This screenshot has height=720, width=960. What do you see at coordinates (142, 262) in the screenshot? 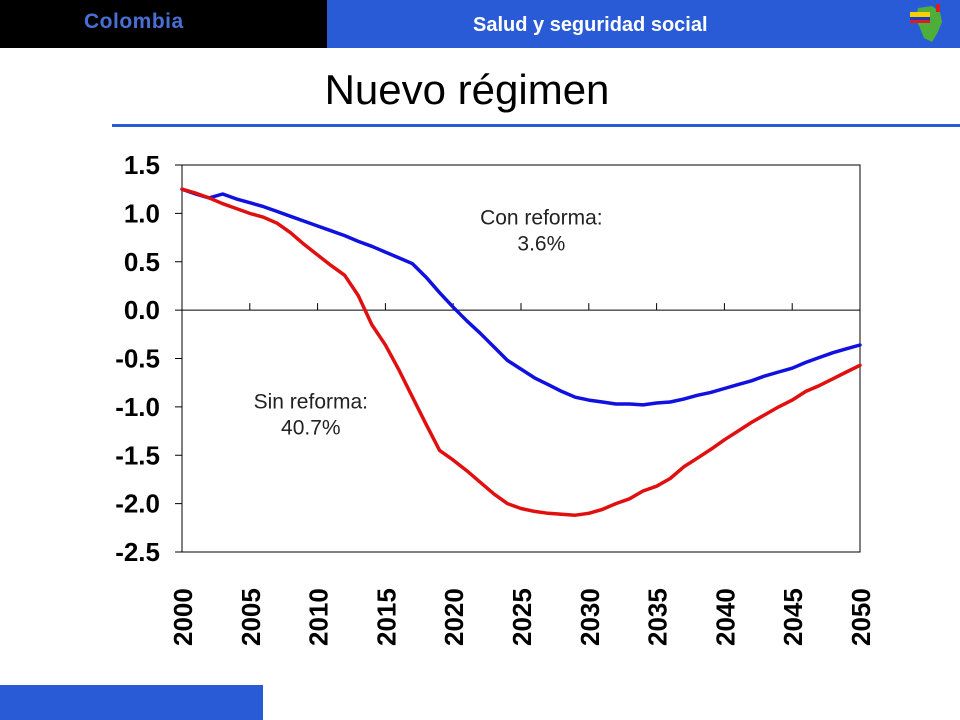
I see `y-tick-label: 0.5` at bounding box center [142, 262].